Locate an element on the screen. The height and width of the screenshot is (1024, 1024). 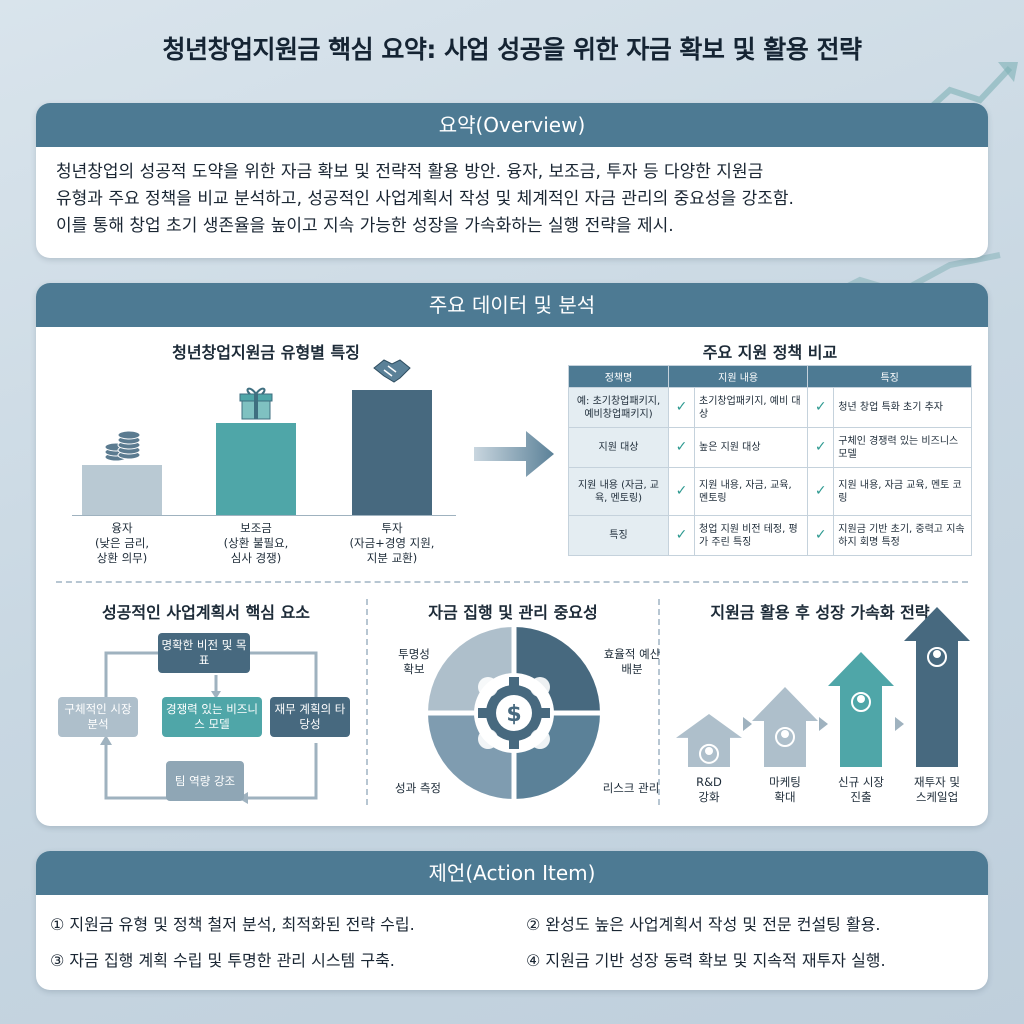
policy-header-name: 정책명 is located at coordinates (618, 376).